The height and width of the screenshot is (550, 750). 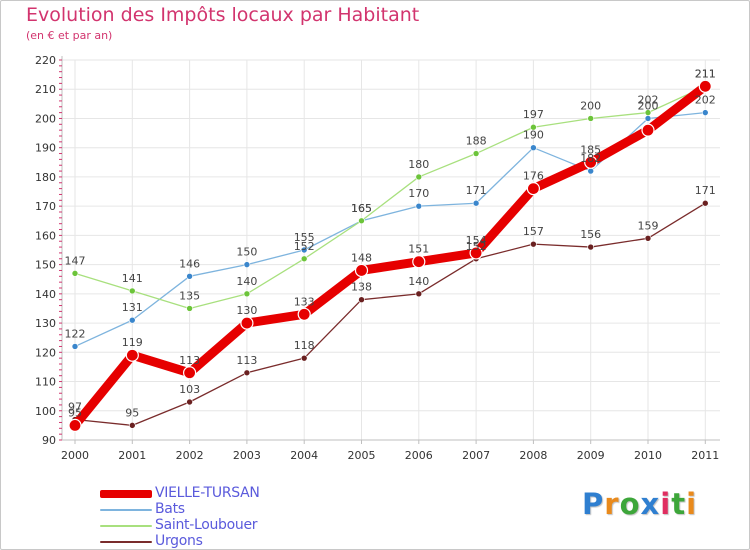 What do you see at coordinates (590, 149) in the screenshot?
I see `data-label: 185` at bounding box center [590, 149].